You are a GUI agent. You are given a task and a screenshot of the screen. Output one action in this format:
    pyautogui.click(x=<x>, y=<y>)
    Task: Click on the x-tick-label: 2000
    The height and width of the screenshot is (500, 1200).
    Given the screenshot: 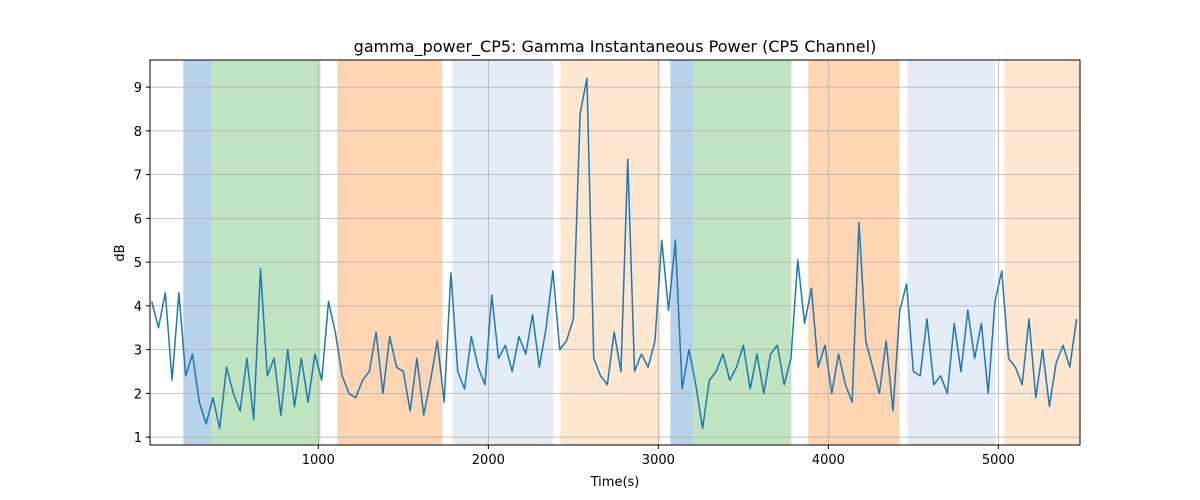 What is the action you would take?
    pyautogui.click(x=488, y=460)
    